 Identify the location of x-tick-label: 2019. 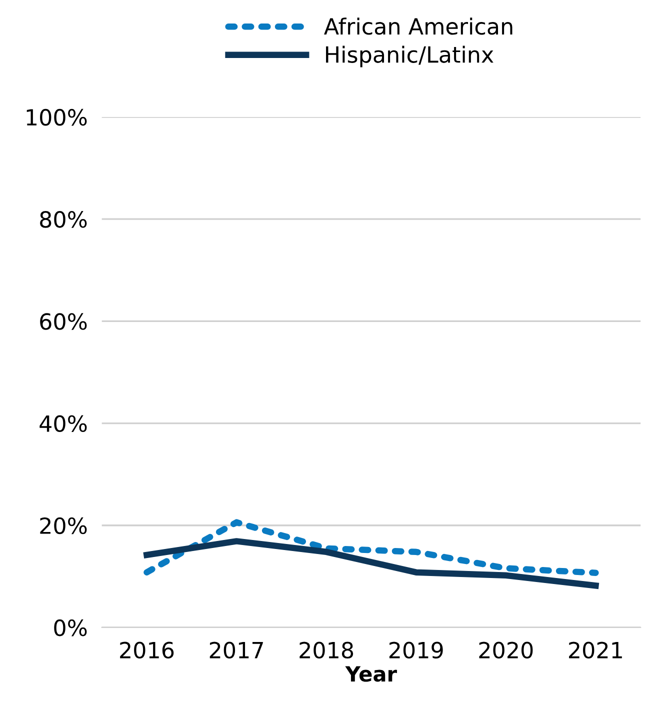
(416, 650).